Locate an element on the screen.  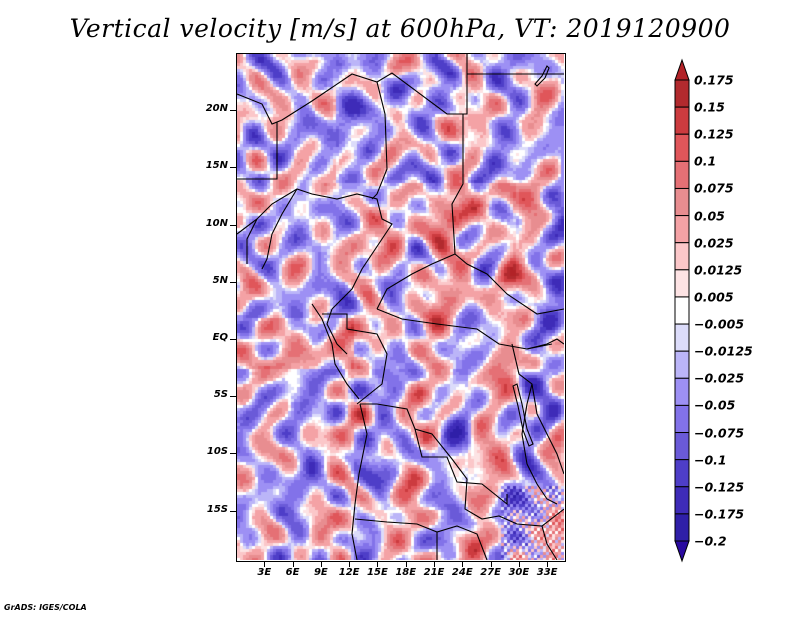
colorbar-label: −0.125 is located at coordinates (719, 487).